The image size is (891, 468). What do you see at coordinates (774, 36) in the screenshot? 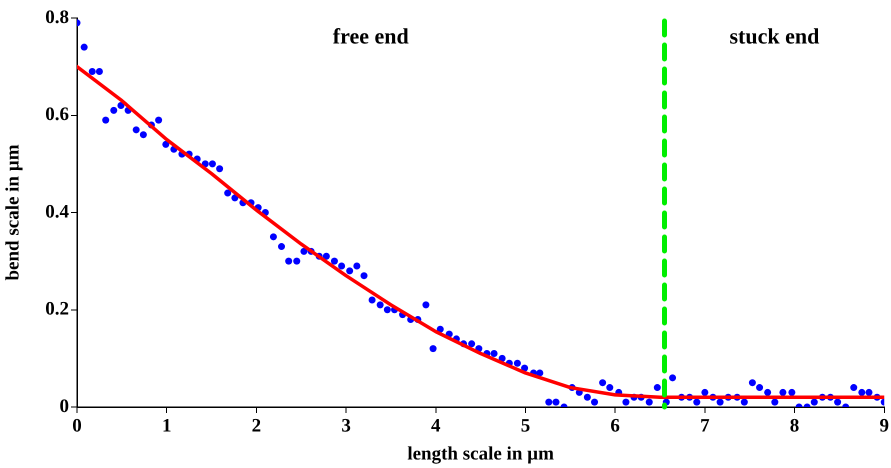
I see `annotation: stuck end` at bounding box center [774, 36].